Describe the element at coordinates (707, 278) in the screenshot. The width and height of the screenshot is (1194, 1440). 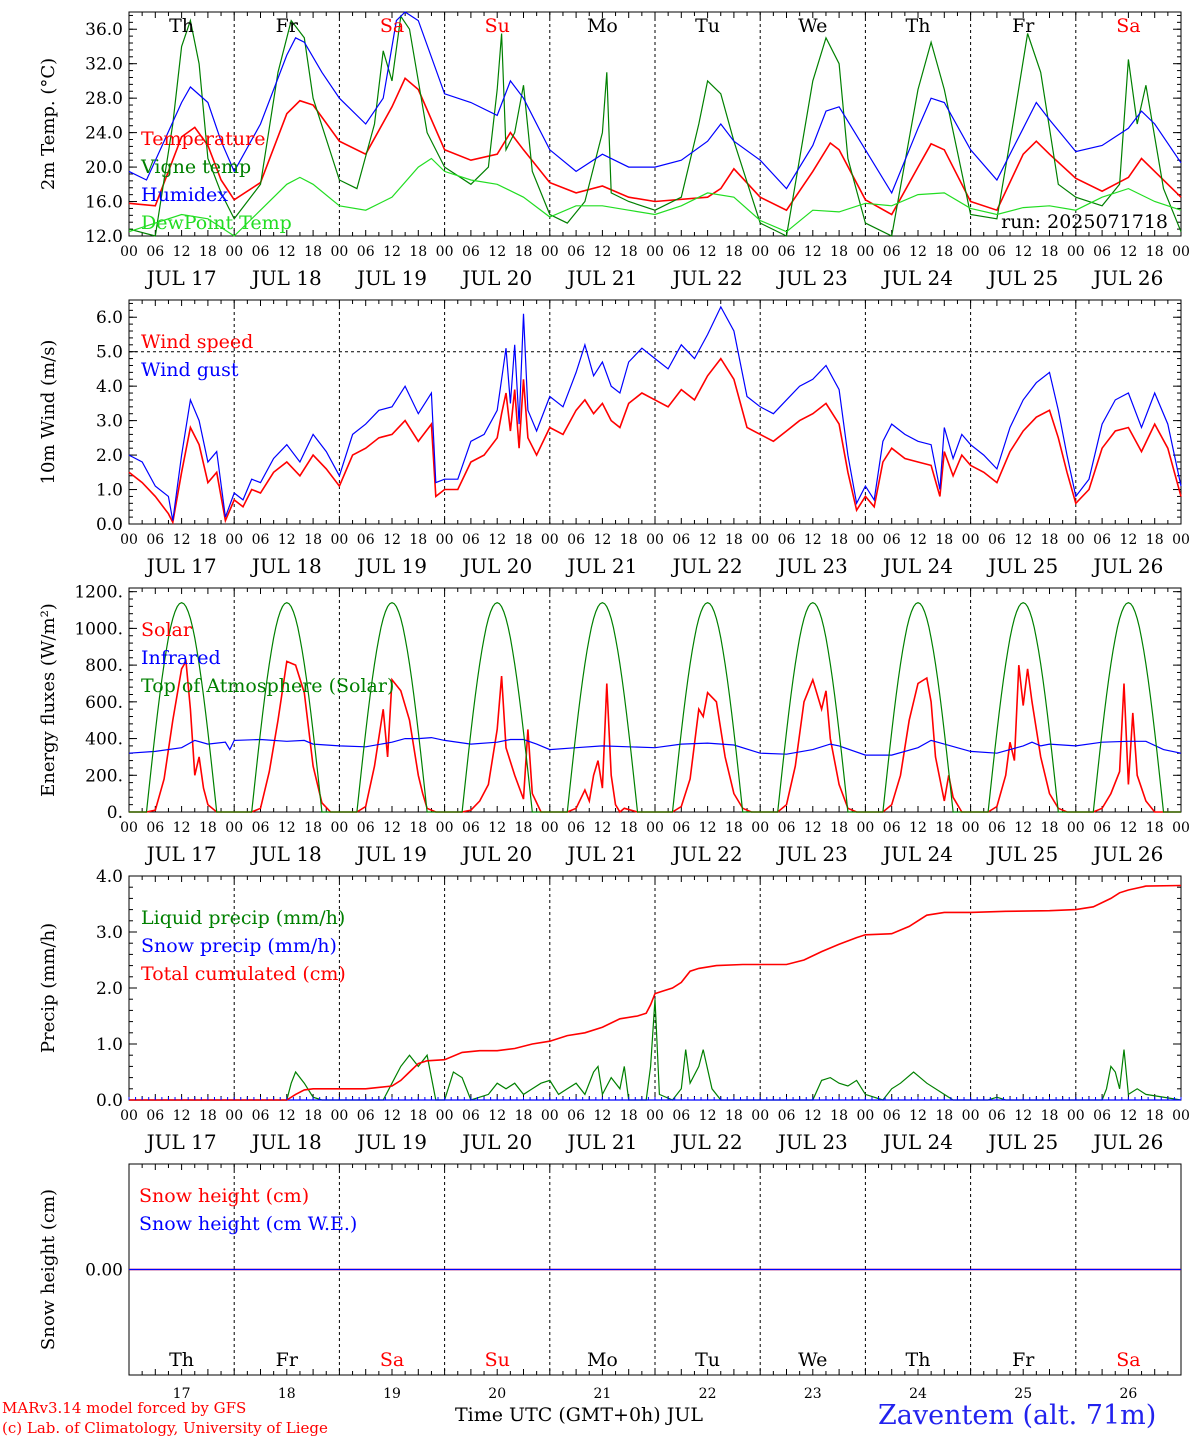
I see `date-label: JUL 22` at that location.